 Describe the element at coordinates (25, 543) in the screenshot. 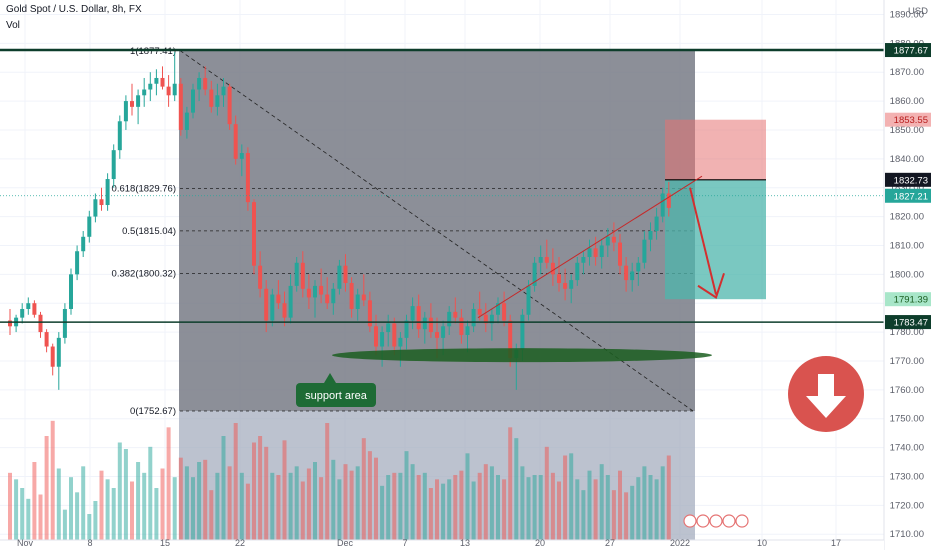

I see `x-tick-label: Nov` at that location.